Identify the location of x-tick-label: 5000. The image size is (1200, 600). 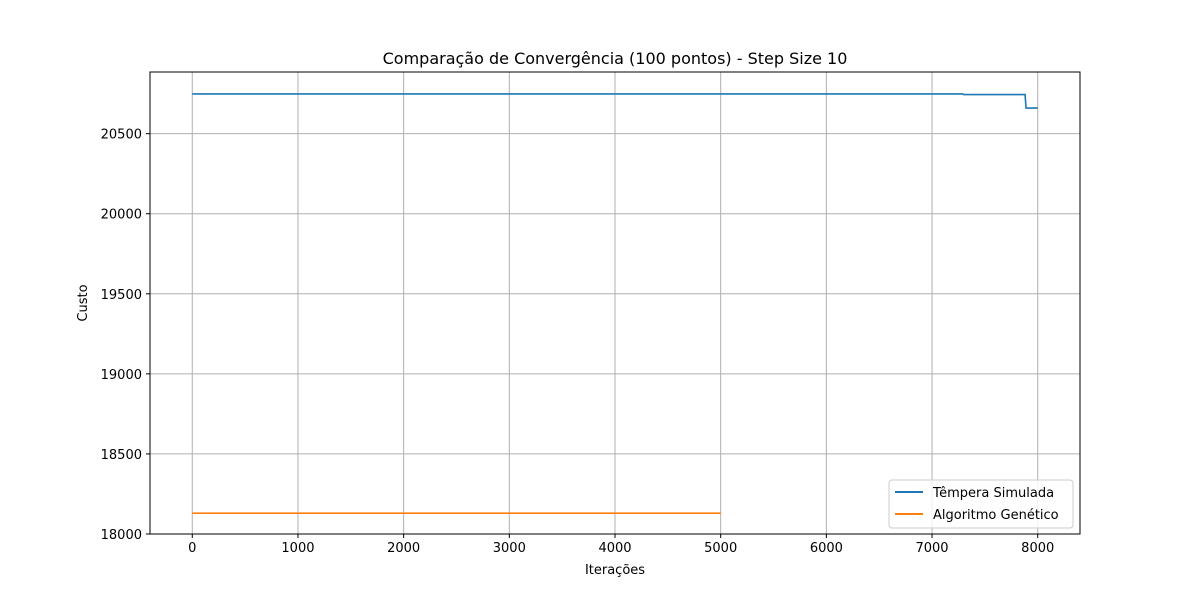
(720, 548).